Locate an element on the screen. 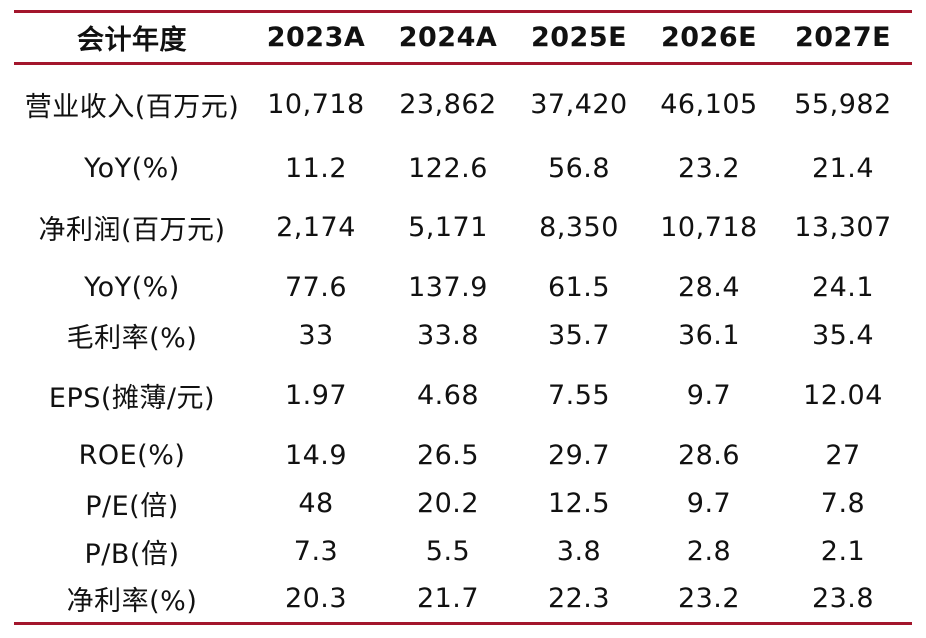 This screenshot has width=926, height=638. table-cell: 8,350 is located at coordinates (579, 227).